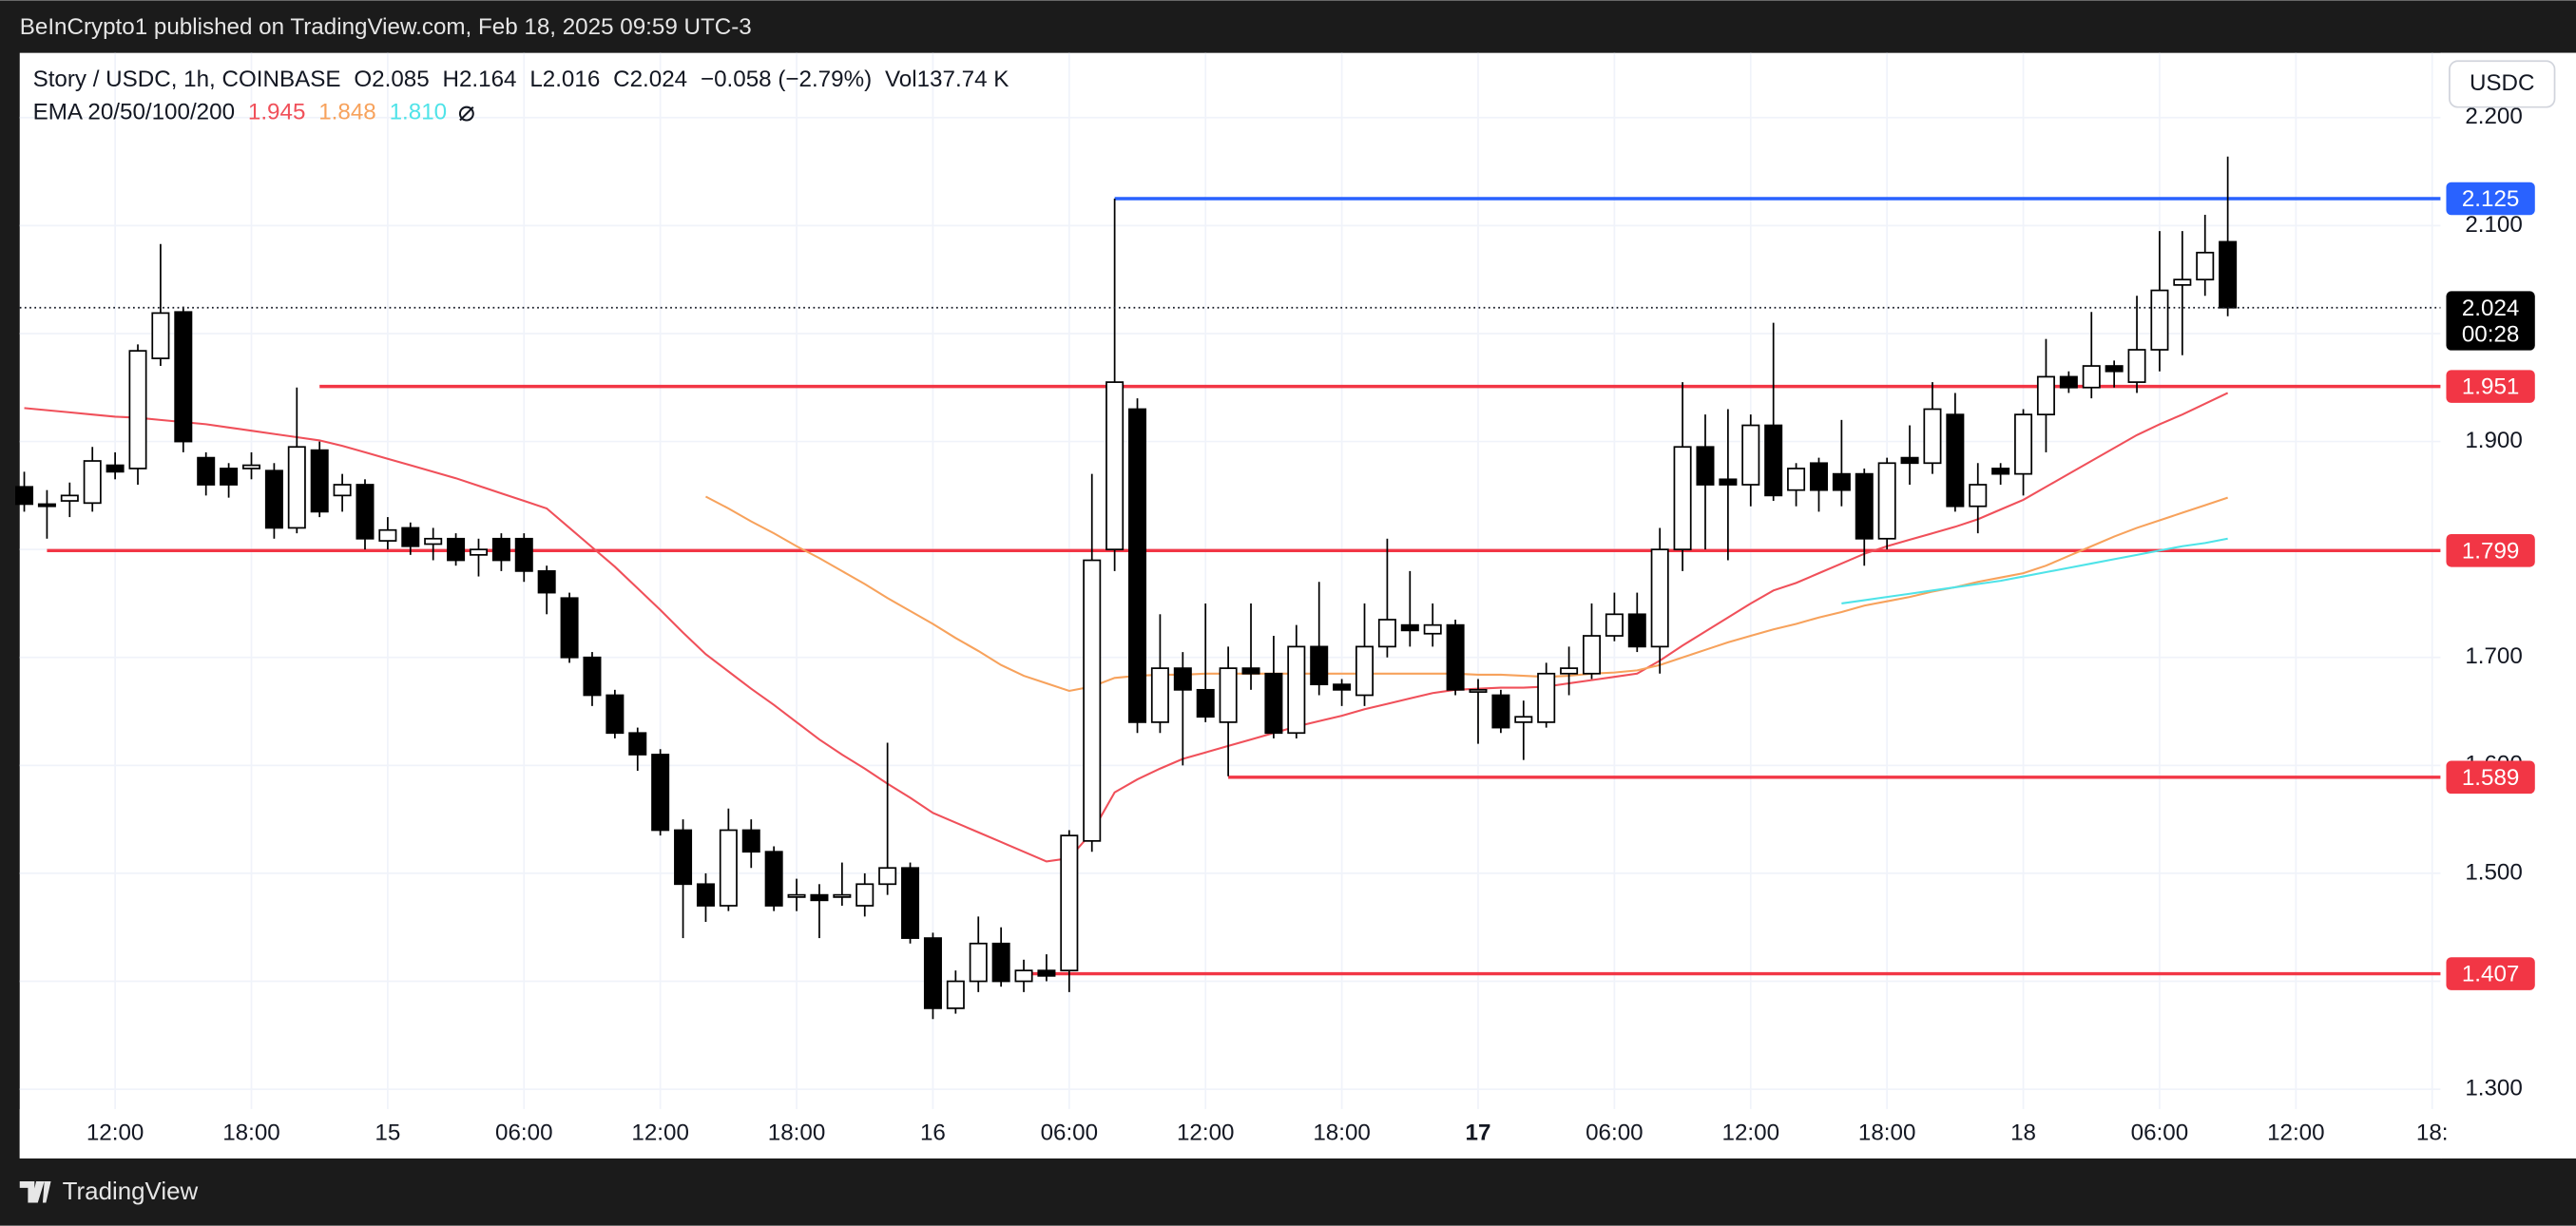 Image resolution: width=2576 pixels, height=1226 pixels. I want to click on time-axis, so click(1230, 1134).